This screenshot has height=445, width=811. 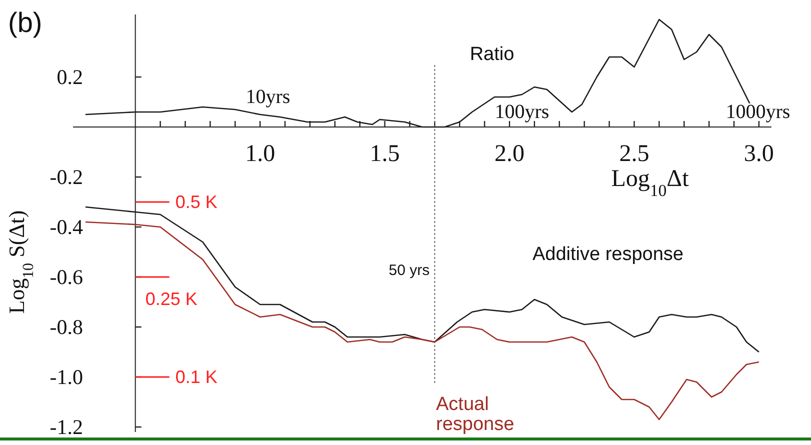 I want to click on x-tick-label: 1.5, so click(x=385, y=154).